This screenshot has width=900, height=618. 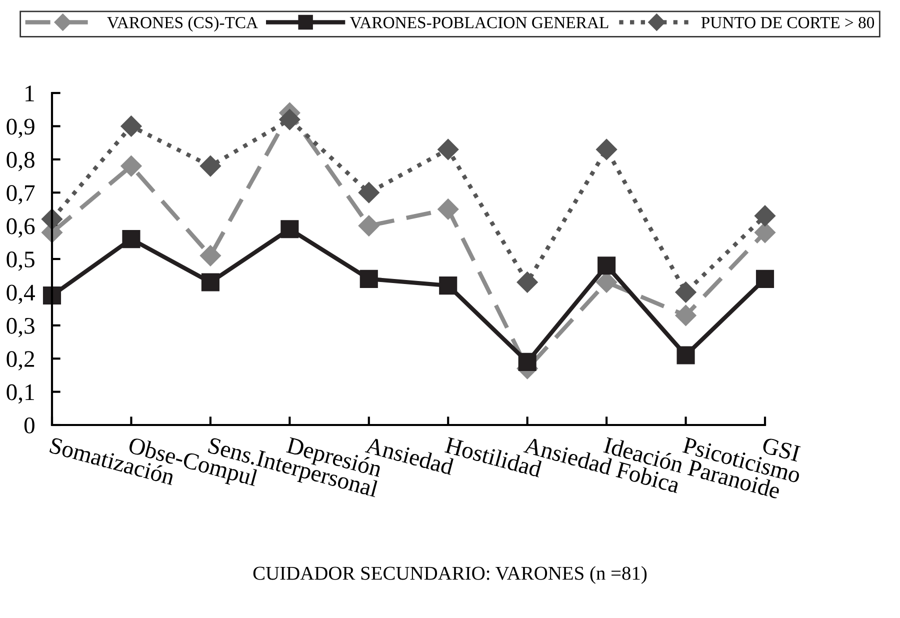 What do you see at coordinates (450, 575) in the screenshot?
I see `text: CUIDADOR SECUNDARIO: VARONES (n =81)` at bounding box center [450, 575].